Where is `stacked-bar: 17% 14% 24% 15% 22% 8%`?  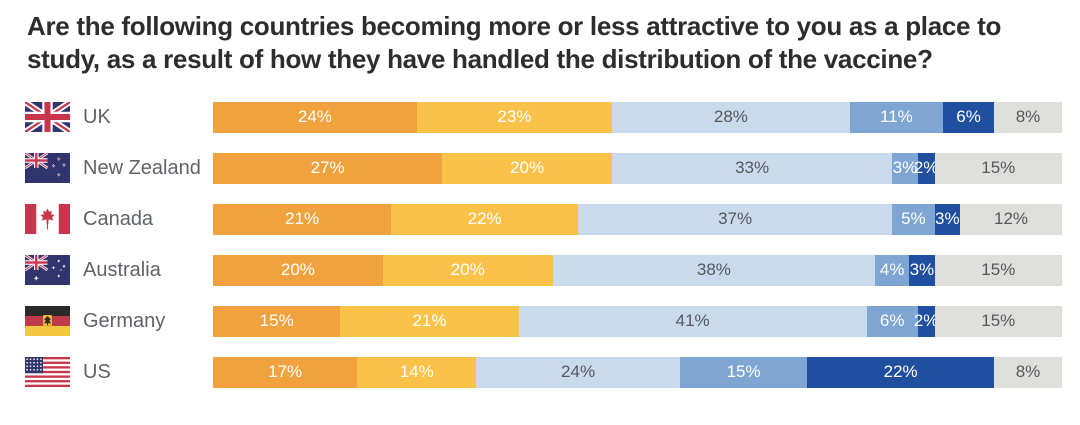 stacked-bar: 17% 14% 24% 15% 22% 8% is located at coordinates (637, 372).